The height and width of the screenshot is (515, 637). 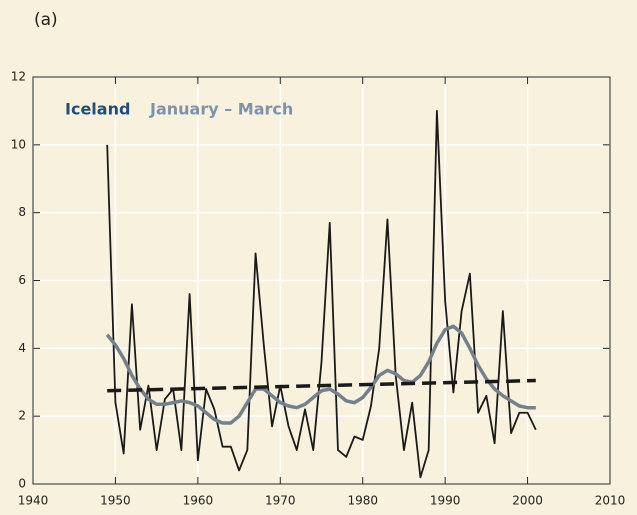 I want to click on x-tick-label: 2000, so click(x=527, y=501).